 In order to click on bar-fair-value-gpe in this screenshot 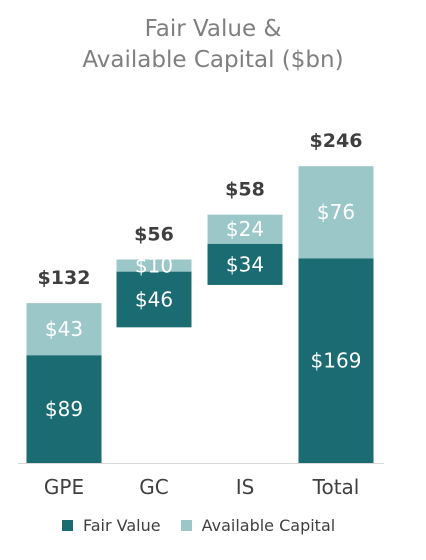, I will do `click(64, 409)`.